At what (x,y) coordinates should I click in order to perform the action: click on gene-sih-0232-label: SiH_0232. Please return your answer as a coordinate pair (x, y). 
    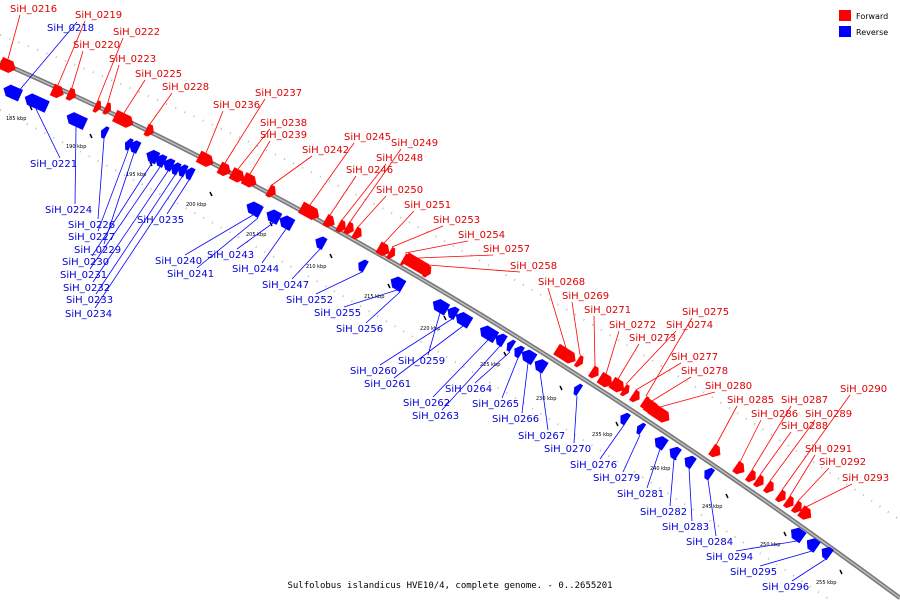
    Looking at the image, I should click on (86, 288).